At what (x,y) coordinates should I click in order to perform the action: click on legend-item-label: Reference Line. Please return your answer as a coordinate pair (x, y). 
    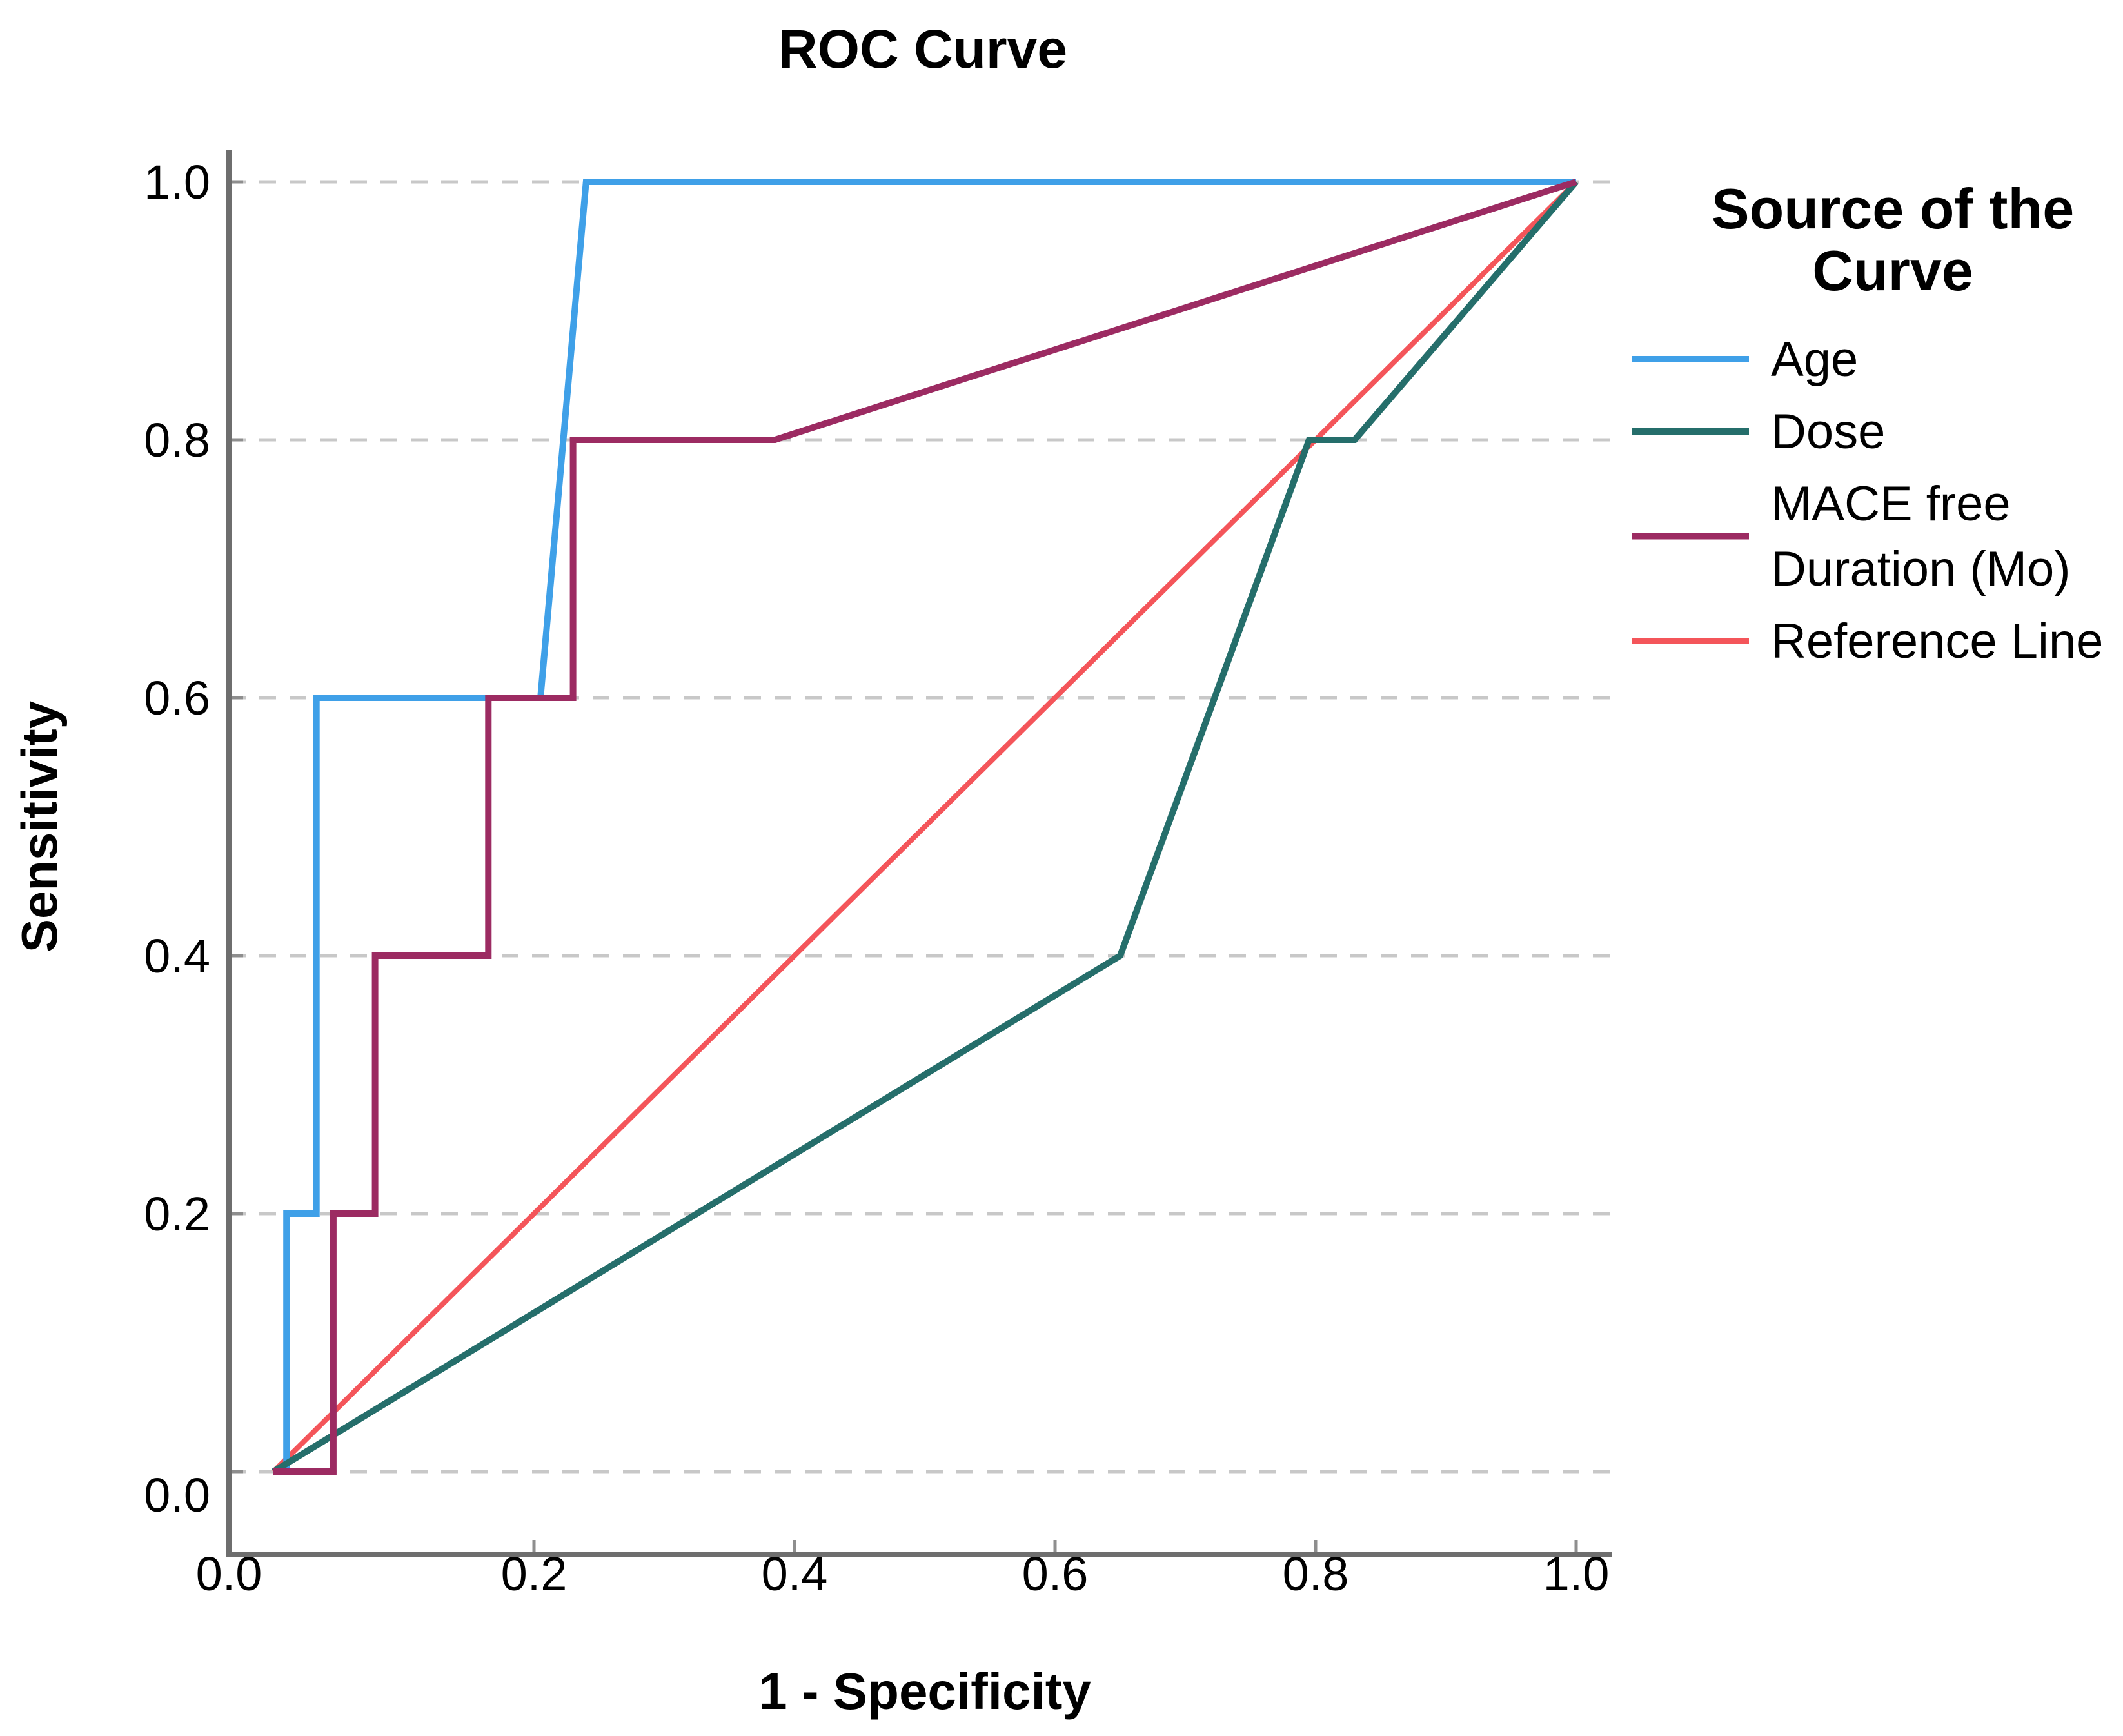
    Looking at the image, I should click on (1937, 641).